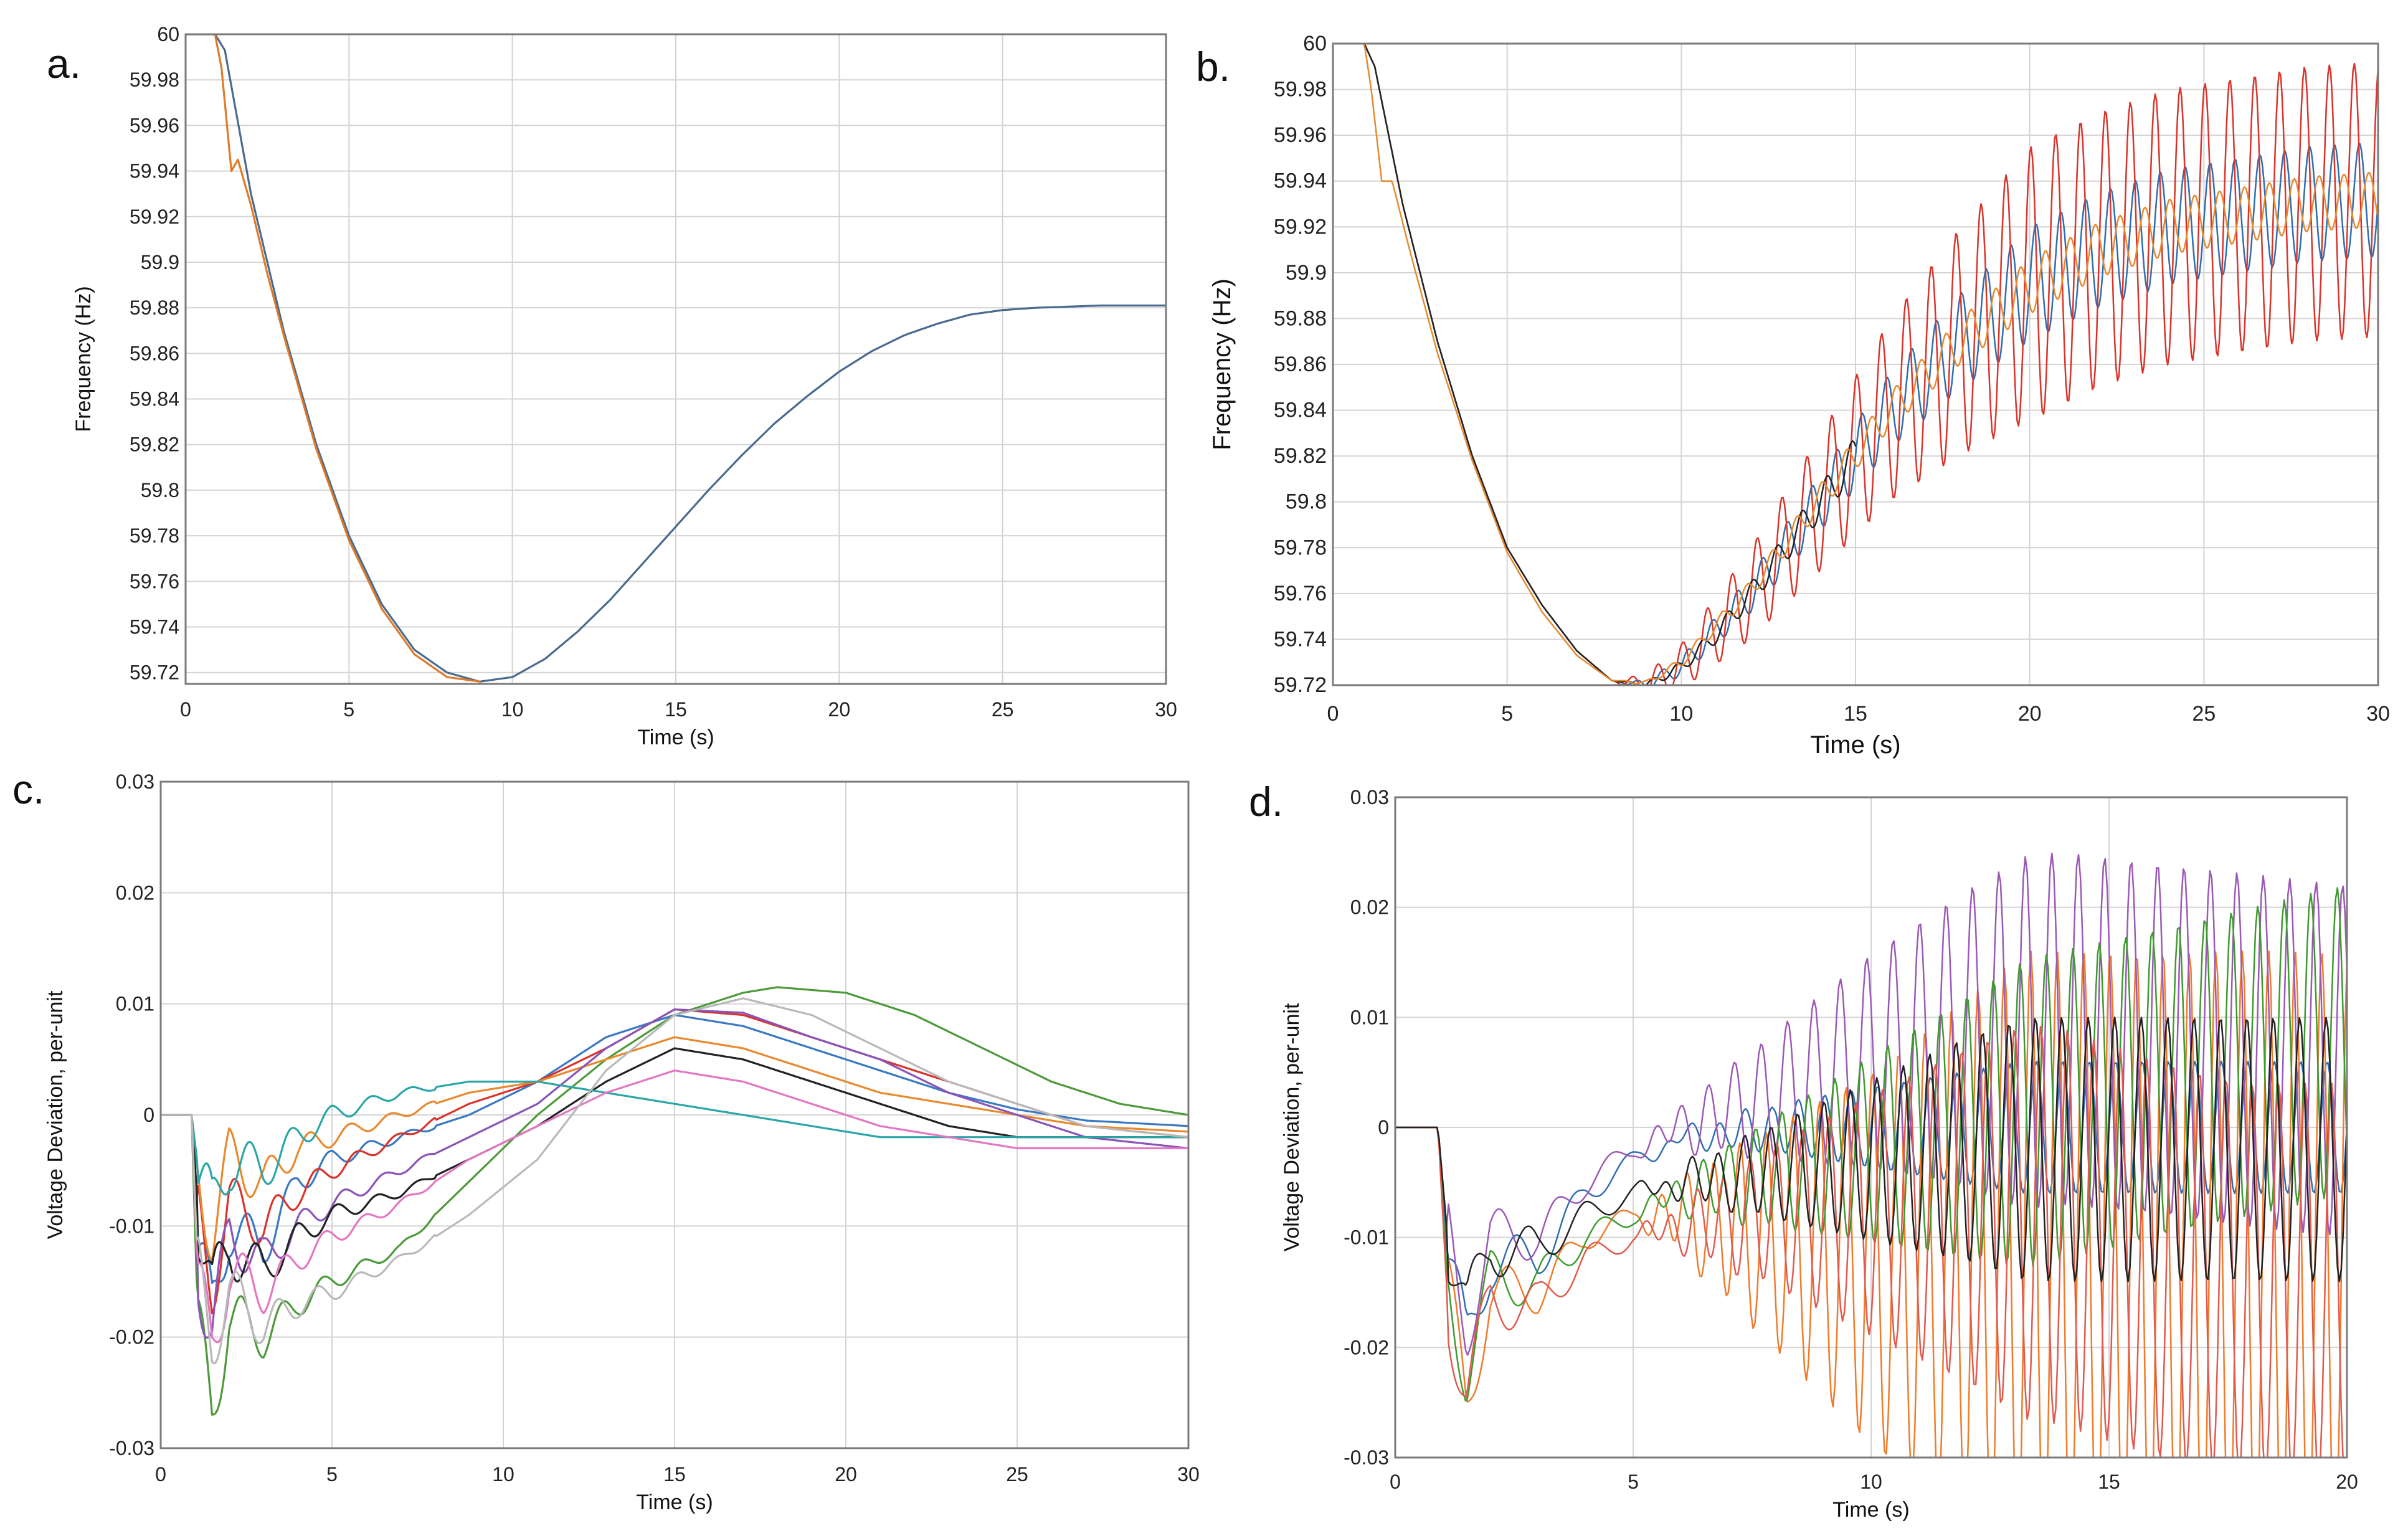  What do you see at coordinates (1292, 1127) in the screenshot?
I see `y-axis-label: Voltage Deviation, per-unit` at bounding box center [1292, 1127].